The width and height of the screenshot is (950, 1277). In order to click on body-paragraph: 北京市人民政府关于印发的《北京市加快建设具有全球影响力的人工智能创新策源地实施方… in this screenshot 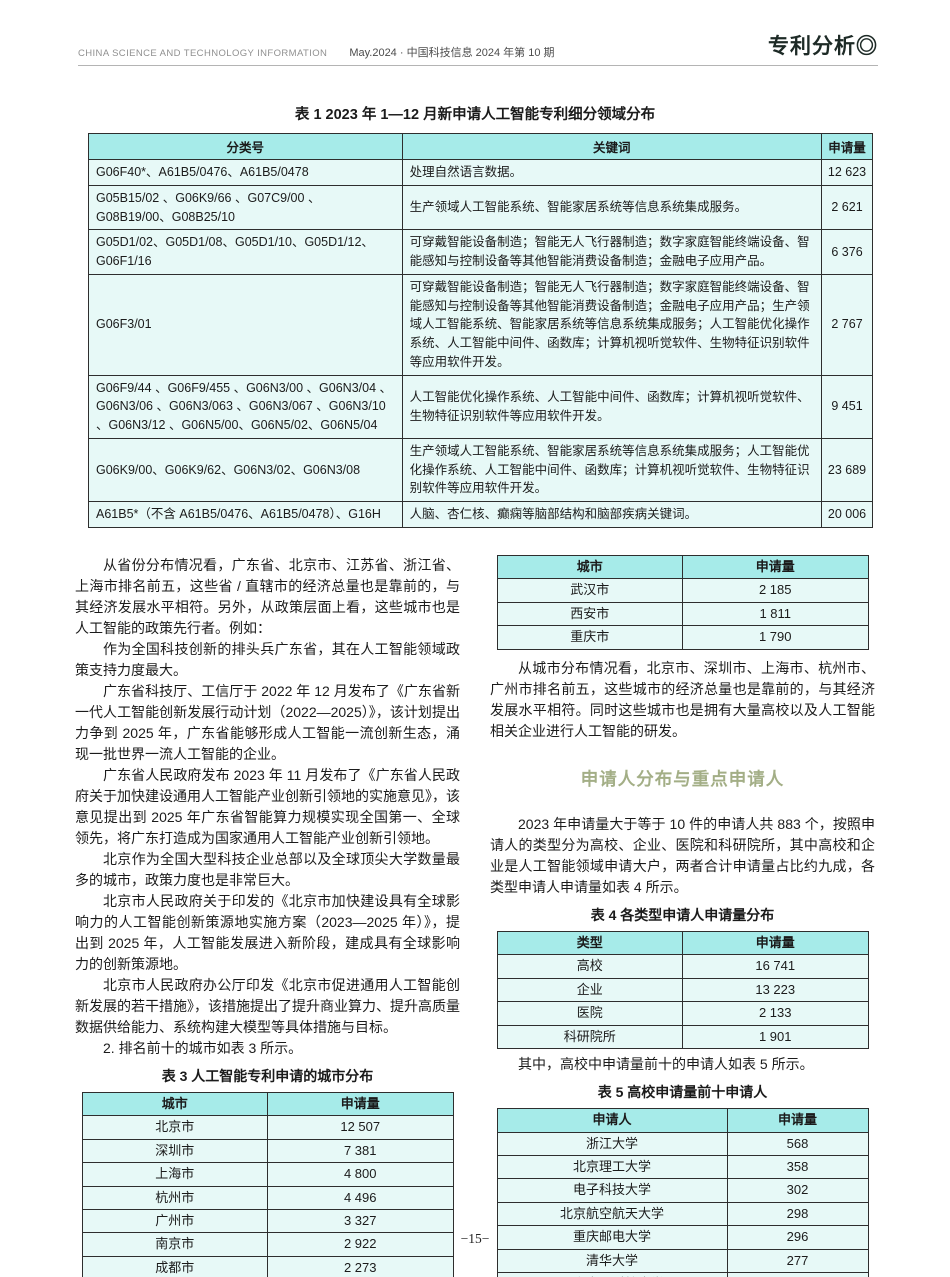, I will do `click(267, 932)`.